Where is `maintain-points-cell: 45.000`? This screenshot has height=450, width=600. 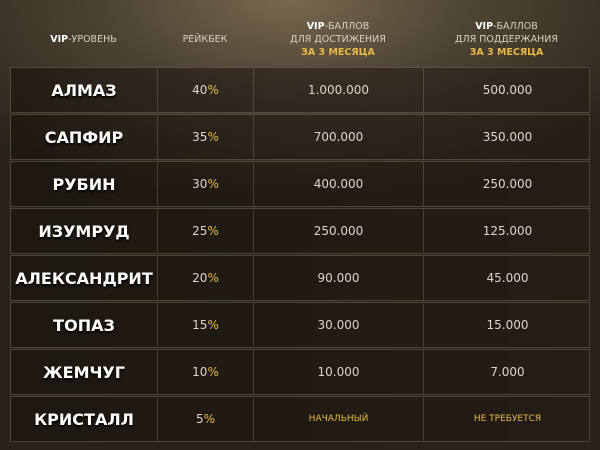
maintain-points-cell: 45.000 is located at coordinates (507, 278).